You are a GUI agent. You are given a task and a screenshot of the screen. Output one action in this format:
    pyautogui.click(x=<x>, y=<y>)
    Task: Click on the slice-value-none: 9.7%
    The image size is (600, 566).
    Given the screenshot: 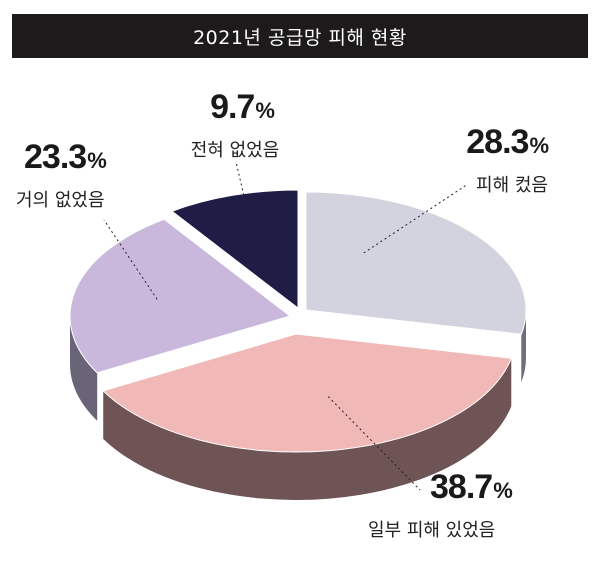 What is the action you would take?
    pyautogui.click(x=242, y=107)
    